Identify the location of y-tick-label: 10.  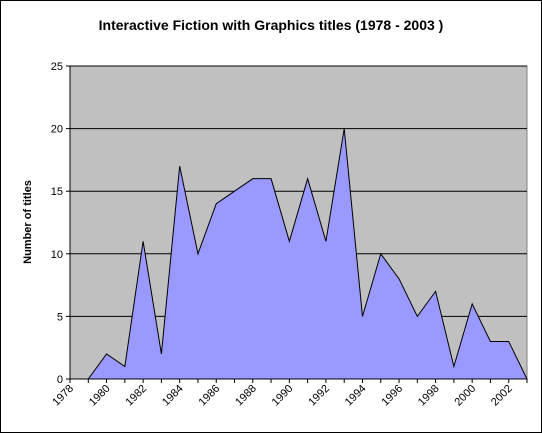
(57, 255).